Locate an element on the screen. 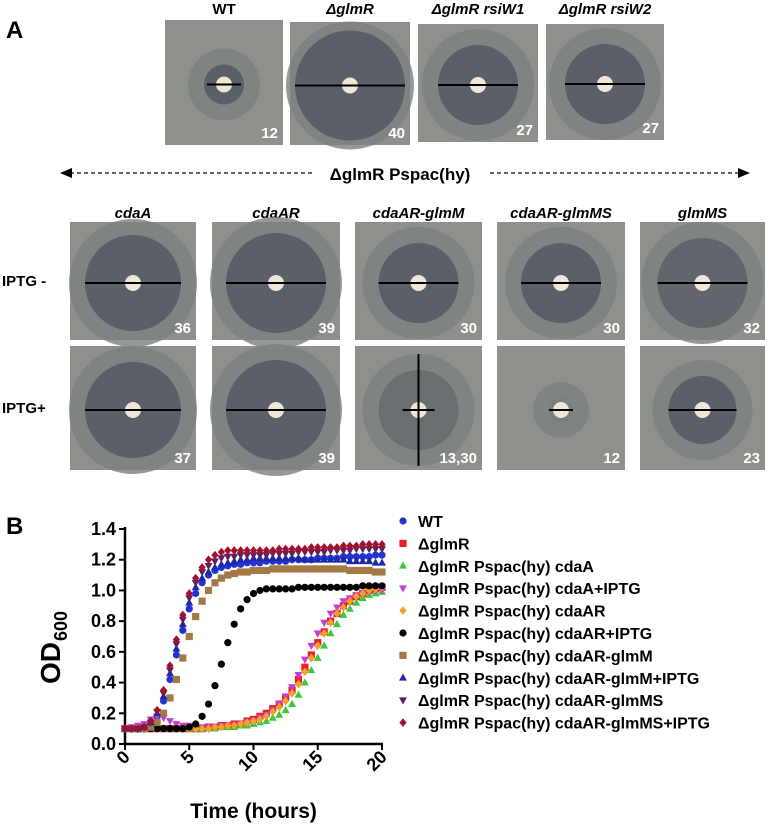 This screenshot has width=782, height=830. plate: 36 is located at coordinates (133, 283).